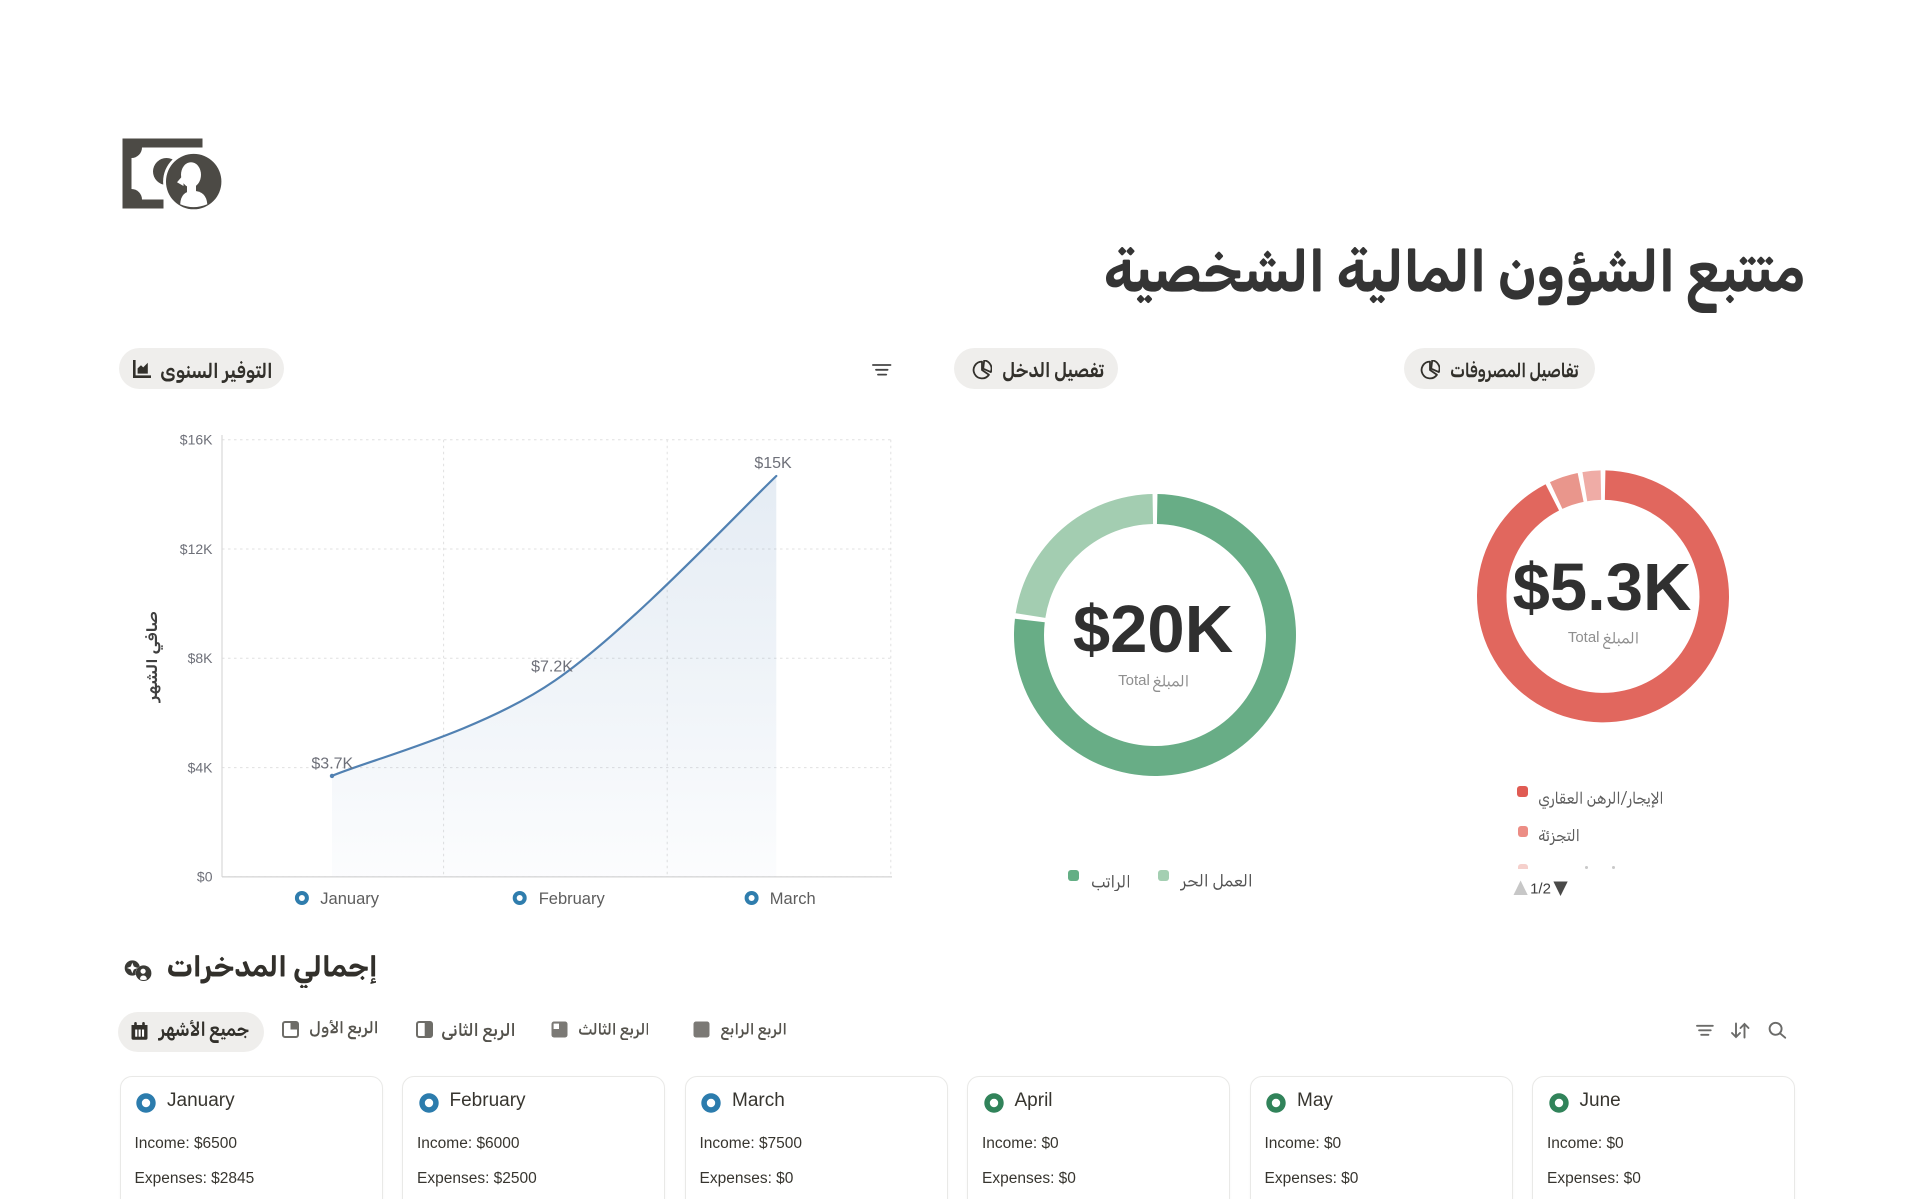  What do you see at coordinates (1540, 889) in the screenshot?
I see `svg-text: 1/2` at bounding box center [1540, 889].